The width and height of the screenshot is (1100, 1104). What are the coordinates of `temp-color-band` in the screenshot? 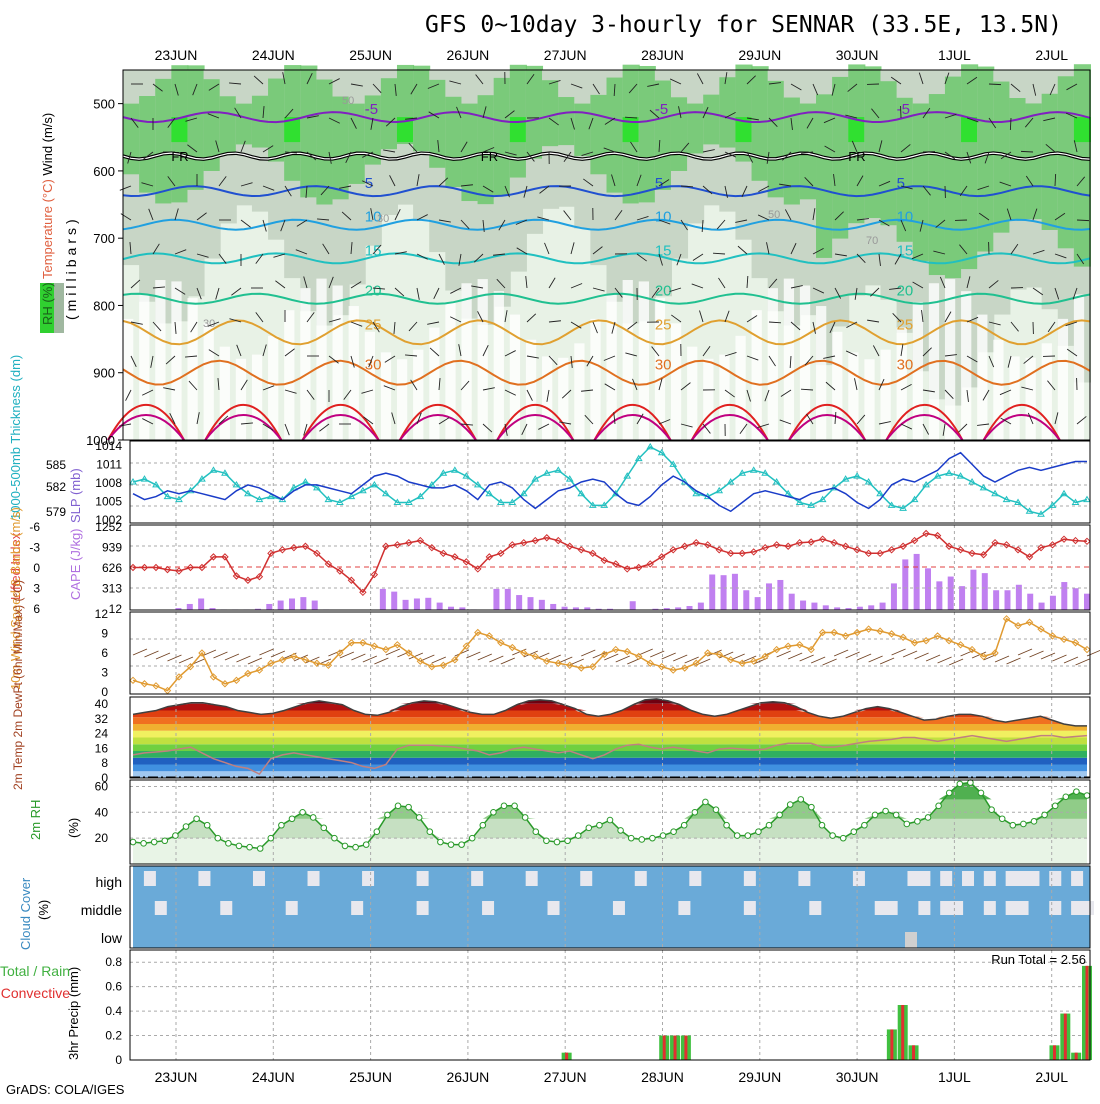 It's located at (610, 761).